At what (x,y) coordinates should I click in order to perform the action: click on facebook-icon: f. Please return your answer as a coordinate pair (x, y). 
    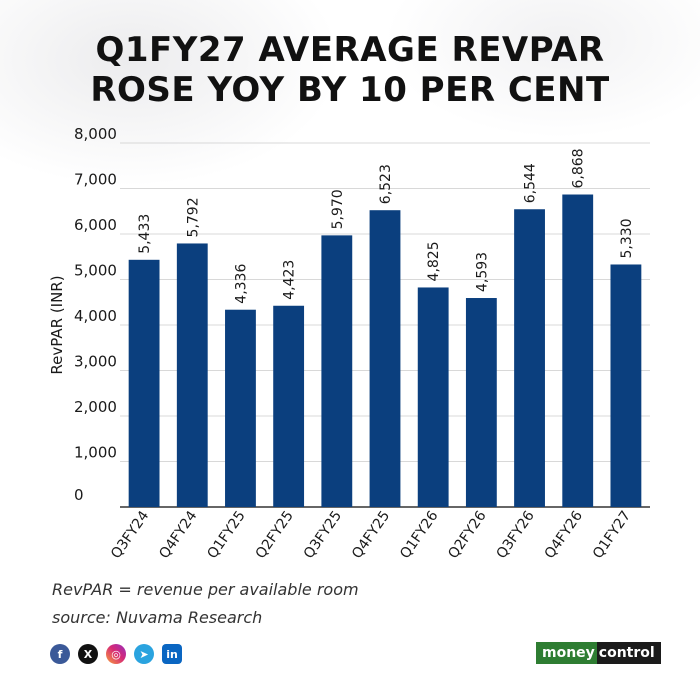
    Looking at the image, I should click on (60, 654).